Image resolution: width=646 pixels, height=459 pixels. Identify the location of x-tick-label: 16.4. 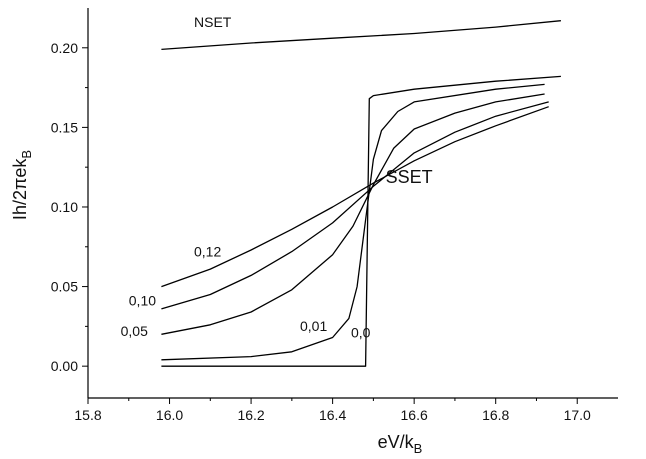
(332, 415).